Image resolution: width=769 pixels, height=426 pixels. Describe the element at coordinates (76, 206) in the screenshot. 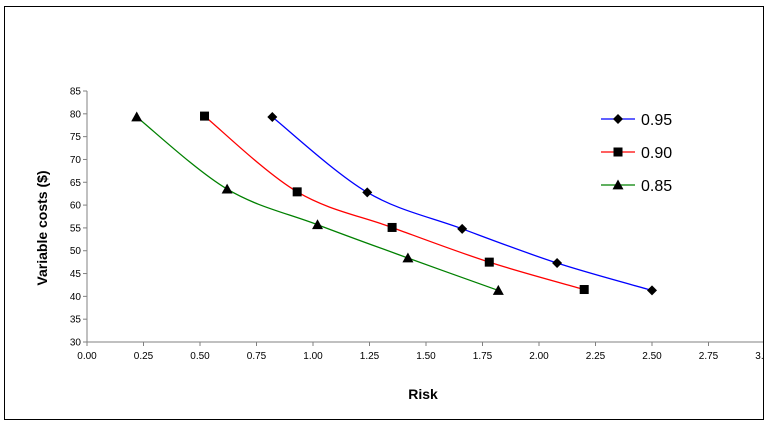

I see `y-tick-label: 60` at that location.